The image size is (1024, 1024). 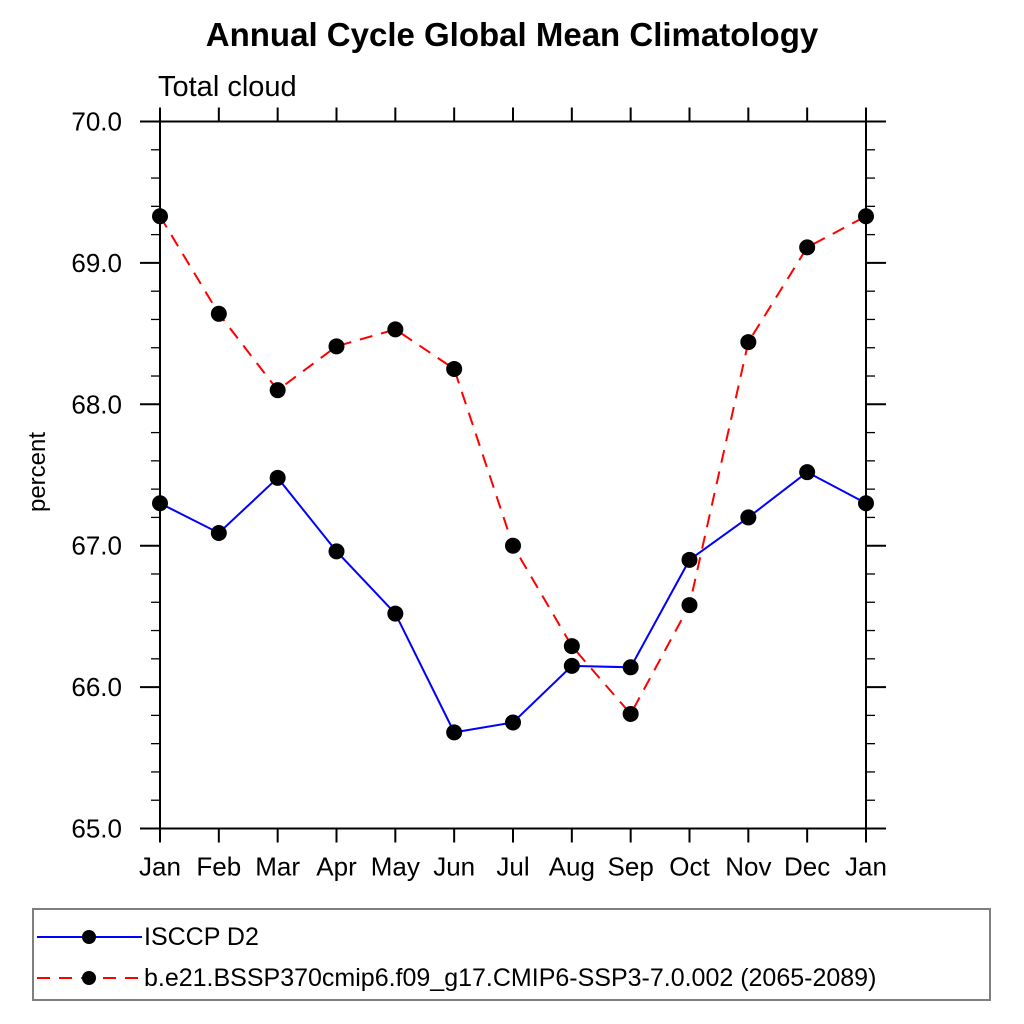 What do you see at coordinates (336, 867) in the screenshot?
I see `x-tick-label: Apr` at bounding box center [336, 867].